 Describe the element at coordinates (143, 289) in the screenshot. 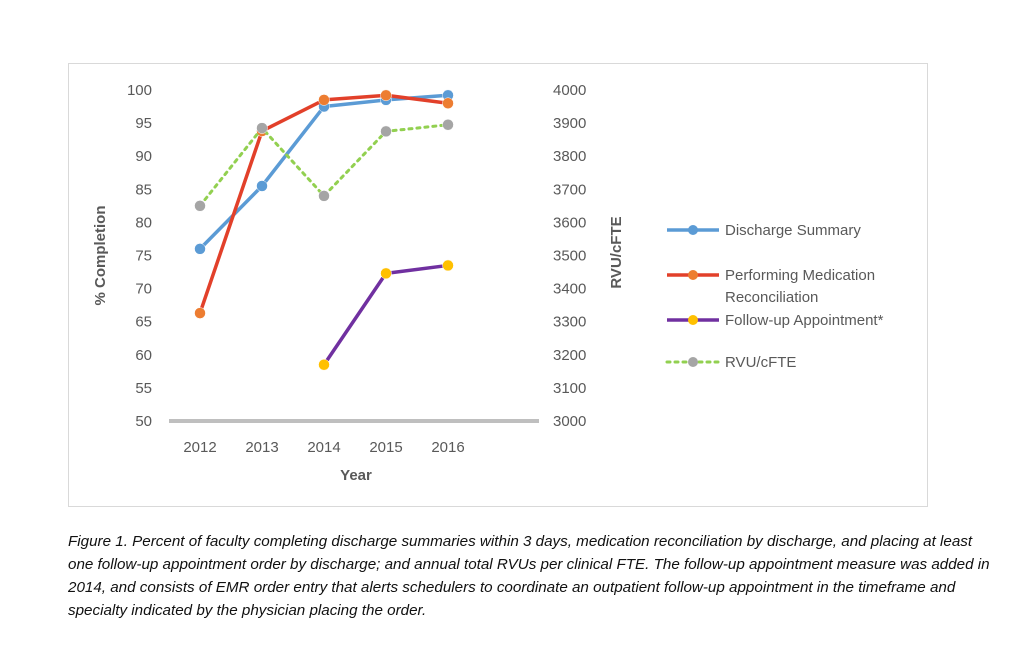

I see `y-tick-label: 70` at that location.